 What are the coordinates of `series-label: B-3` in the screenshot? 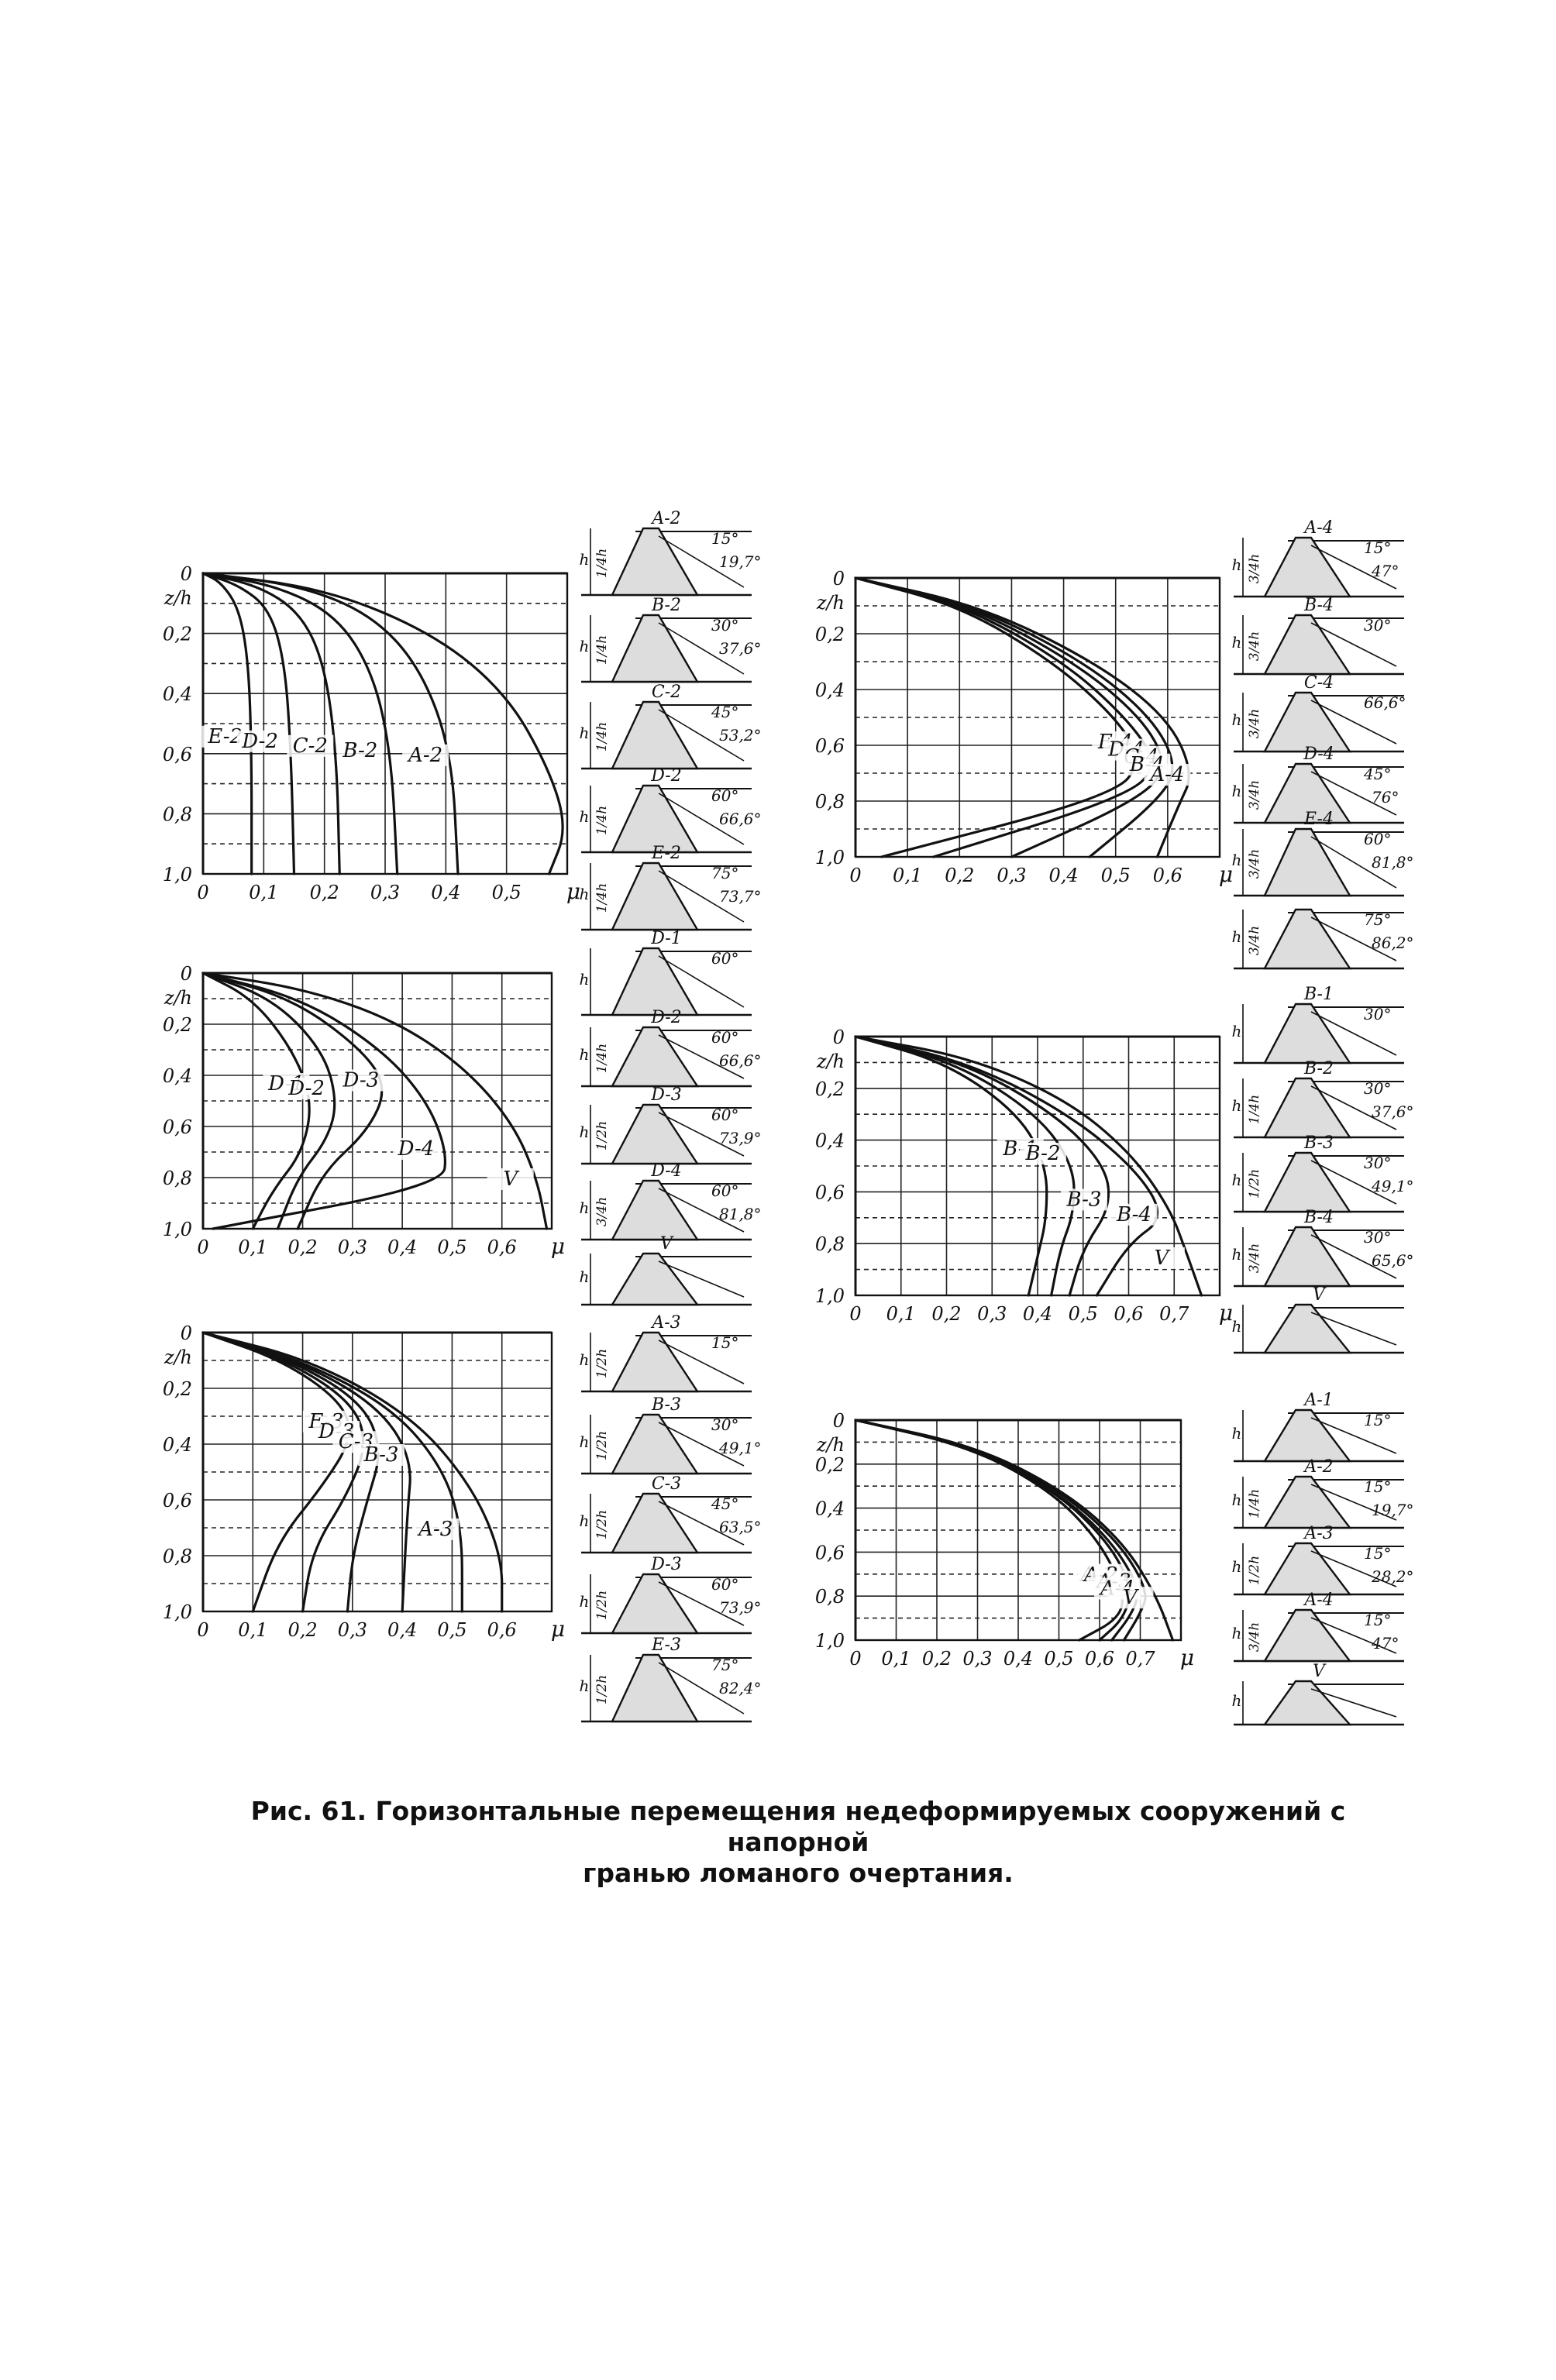 It's located at (381, 1455).